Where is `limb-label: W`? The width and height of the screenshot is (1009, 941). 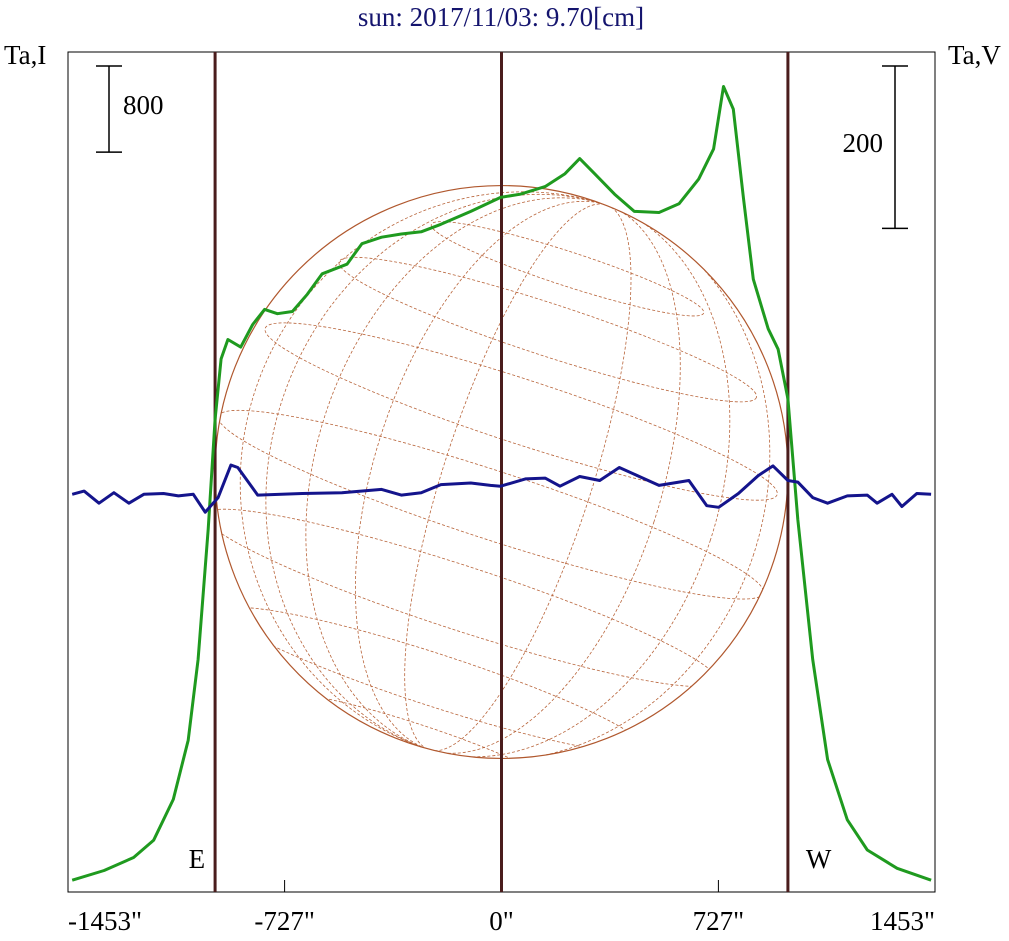 limb-label: W is located at coordinates (819, 859).